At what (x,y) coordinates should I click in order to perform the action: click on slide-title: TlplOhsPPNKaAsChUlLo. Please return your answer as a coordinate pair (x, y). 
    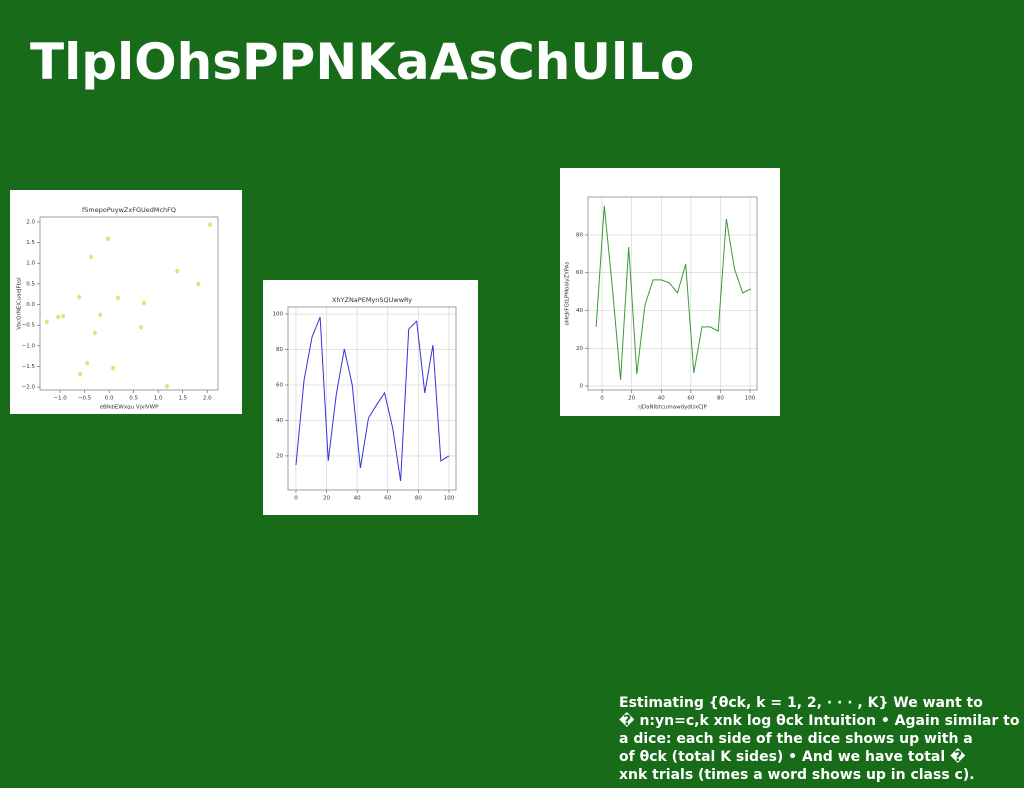
    Looking at the image, I should click on (362, 62).